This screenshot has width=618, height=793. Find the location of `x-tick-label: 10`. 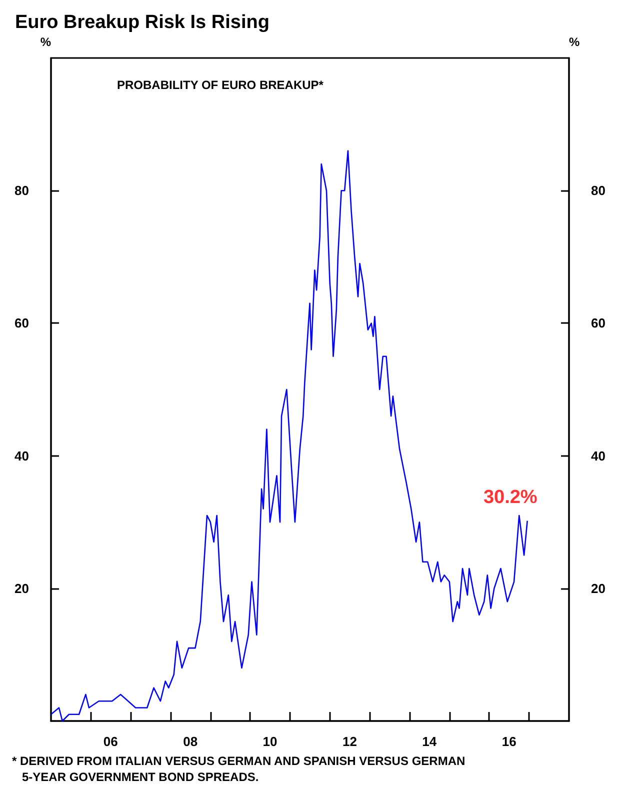

x-tick-label: 10 is located at coordinates (270, 741).